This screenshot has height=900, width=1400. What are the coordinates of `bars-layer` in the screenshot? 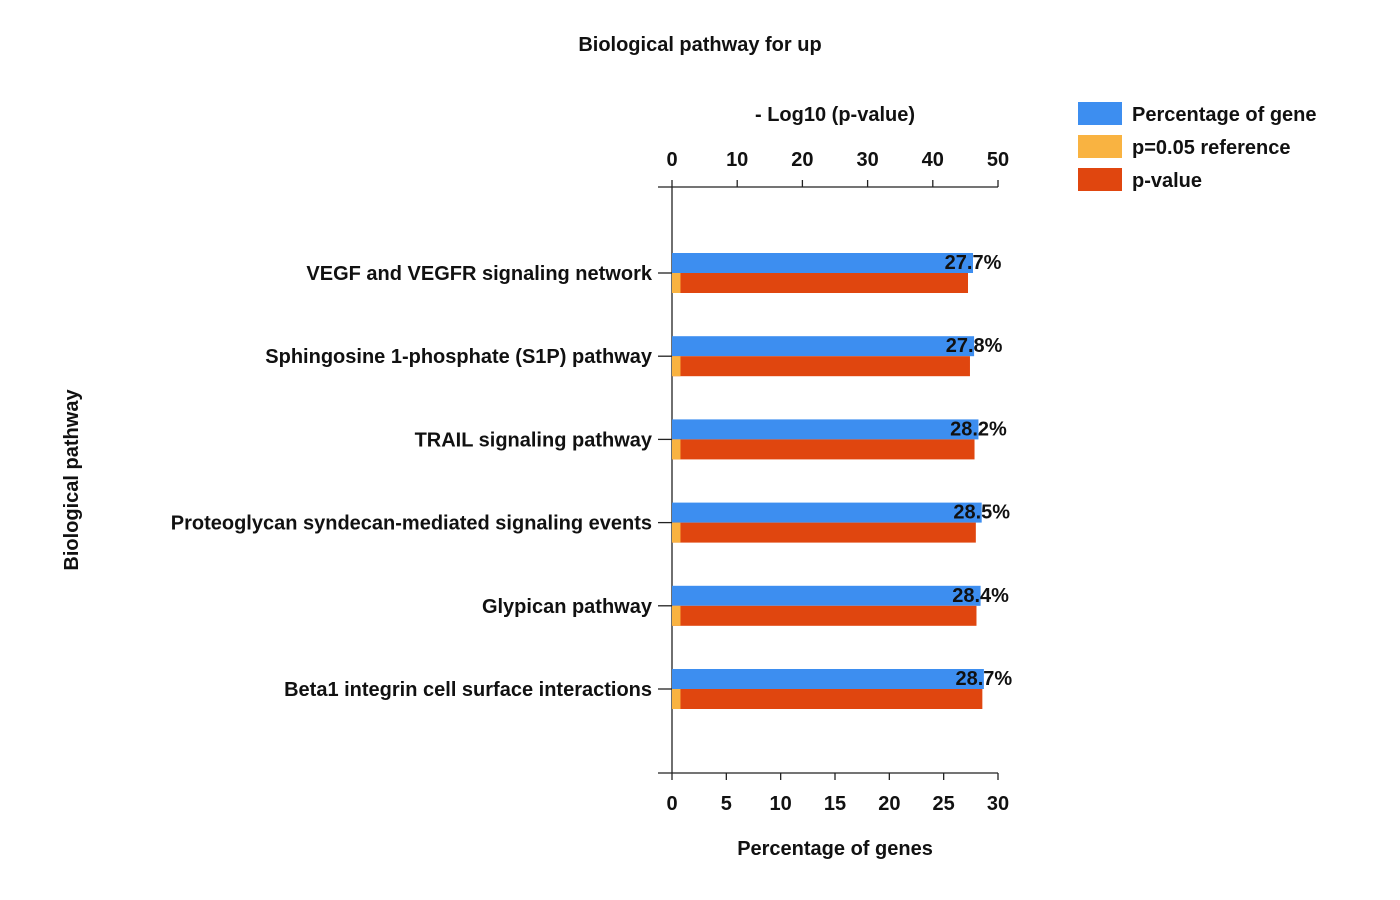 It's located at (828, 481).